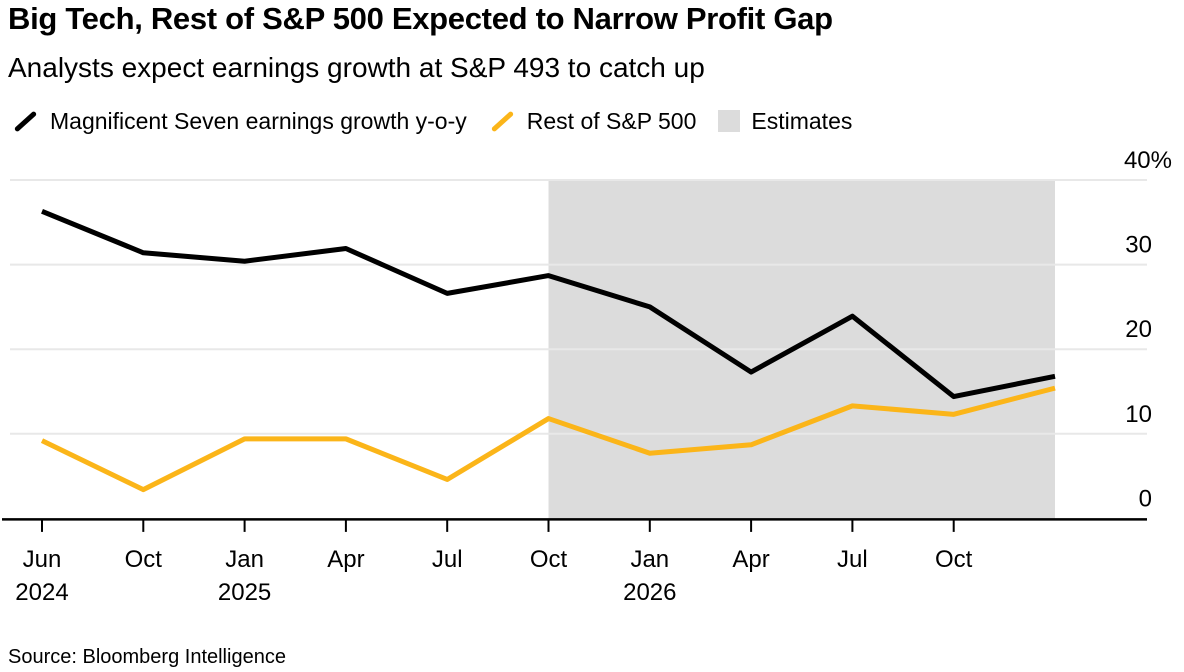  What do you see at coordinates (447, 559) in the screenshot?
I see `x-tick-label-4: Jul` at bounding box center [447, 559].